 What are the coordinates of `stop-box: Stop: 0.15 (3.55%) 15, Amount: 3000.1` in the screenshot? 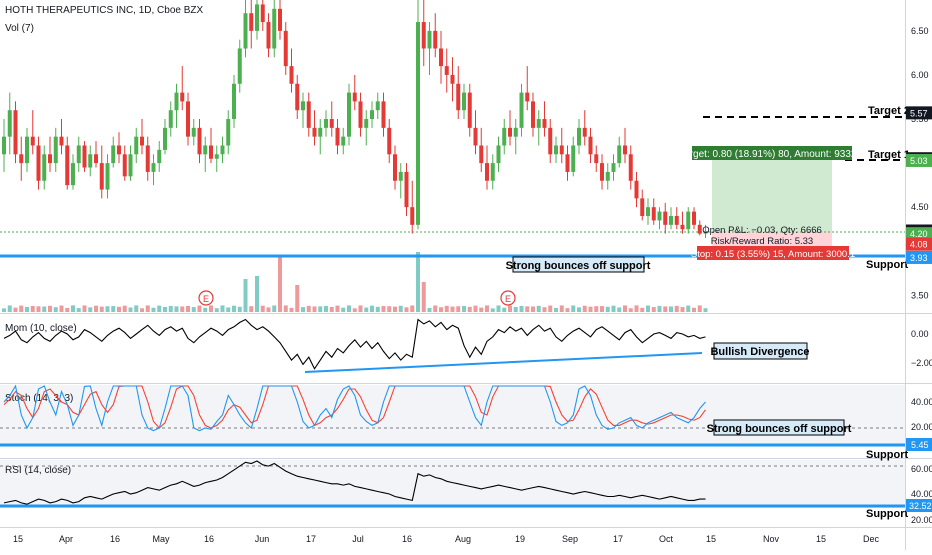 It's located at (773, 253).